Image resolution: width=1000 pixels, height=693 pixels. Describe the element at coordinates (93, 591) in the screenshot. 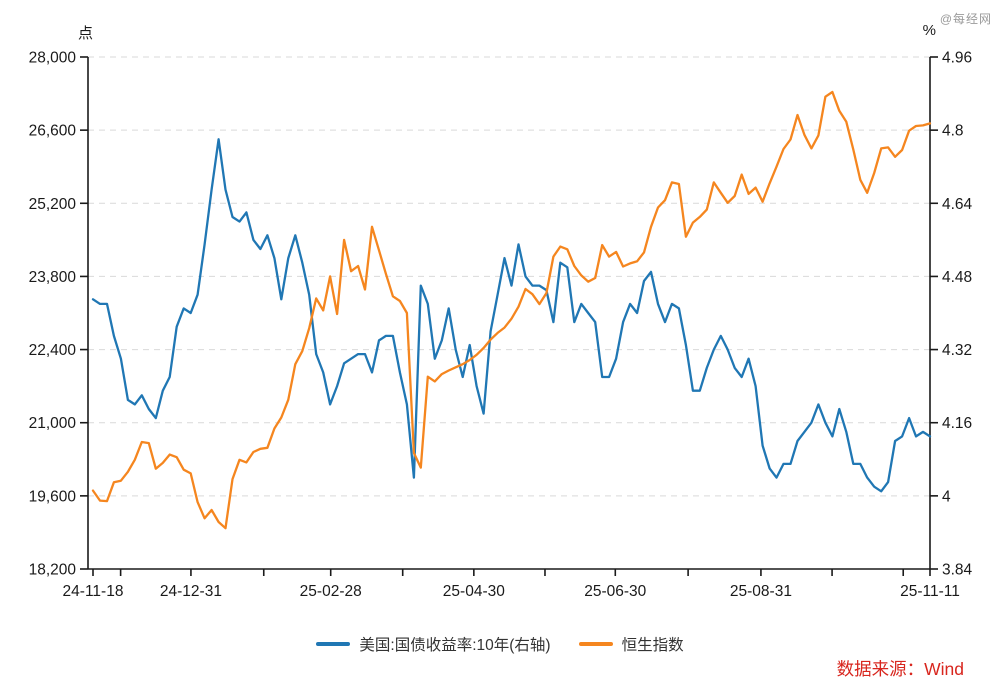

I see `svg-text: 24-11-18` at that location.